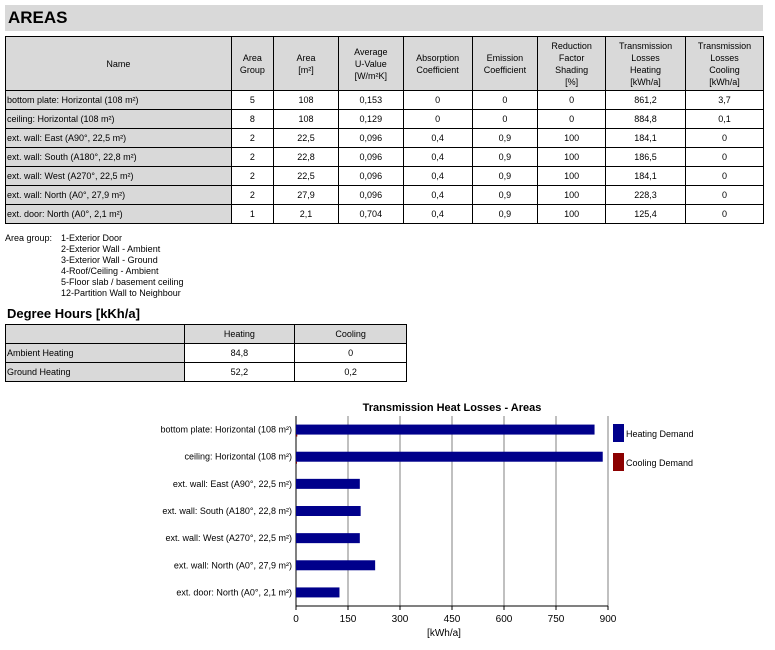 This screenshot has width=775, height=650. What do you see at coordinates (238, 457) in the screenshot?
I see `category-label: ceiling: Horizontal (108 m²)` at bounding box center [238, 457].